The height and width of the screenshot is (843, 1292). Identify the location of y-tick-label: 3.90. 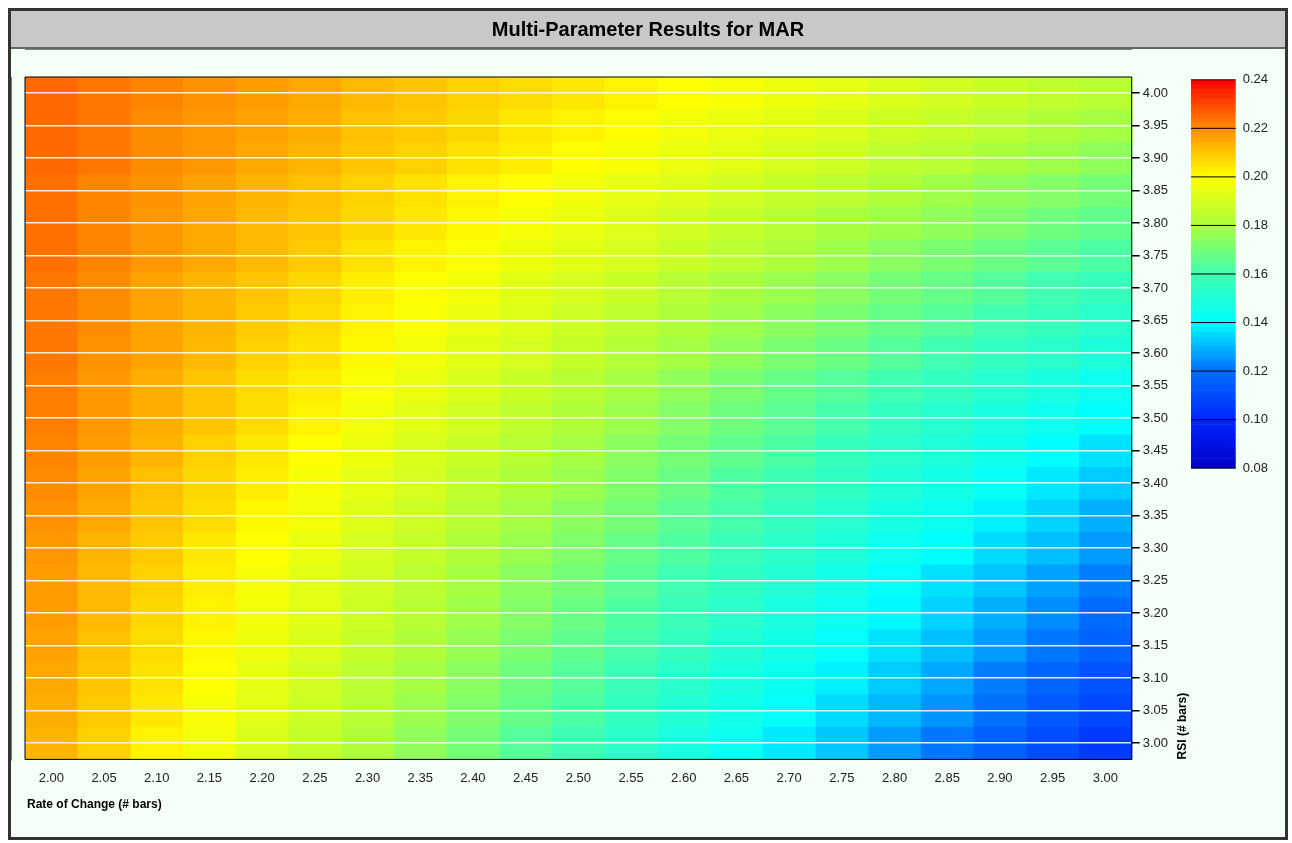
(1155, 157).